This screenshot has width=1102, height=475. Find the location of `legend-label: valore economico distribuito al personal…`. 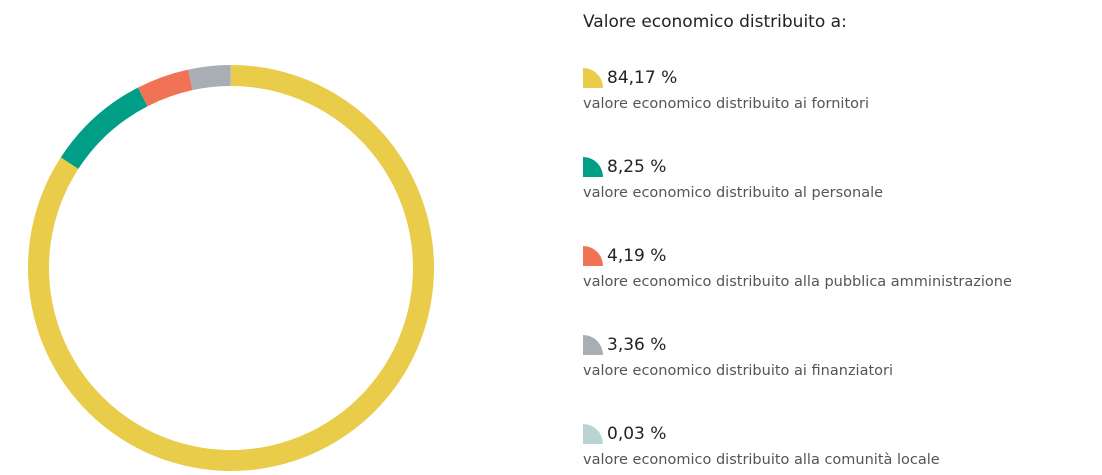

legend-label: valore economico distribuito al personal… is located at coordinates (733, 193).